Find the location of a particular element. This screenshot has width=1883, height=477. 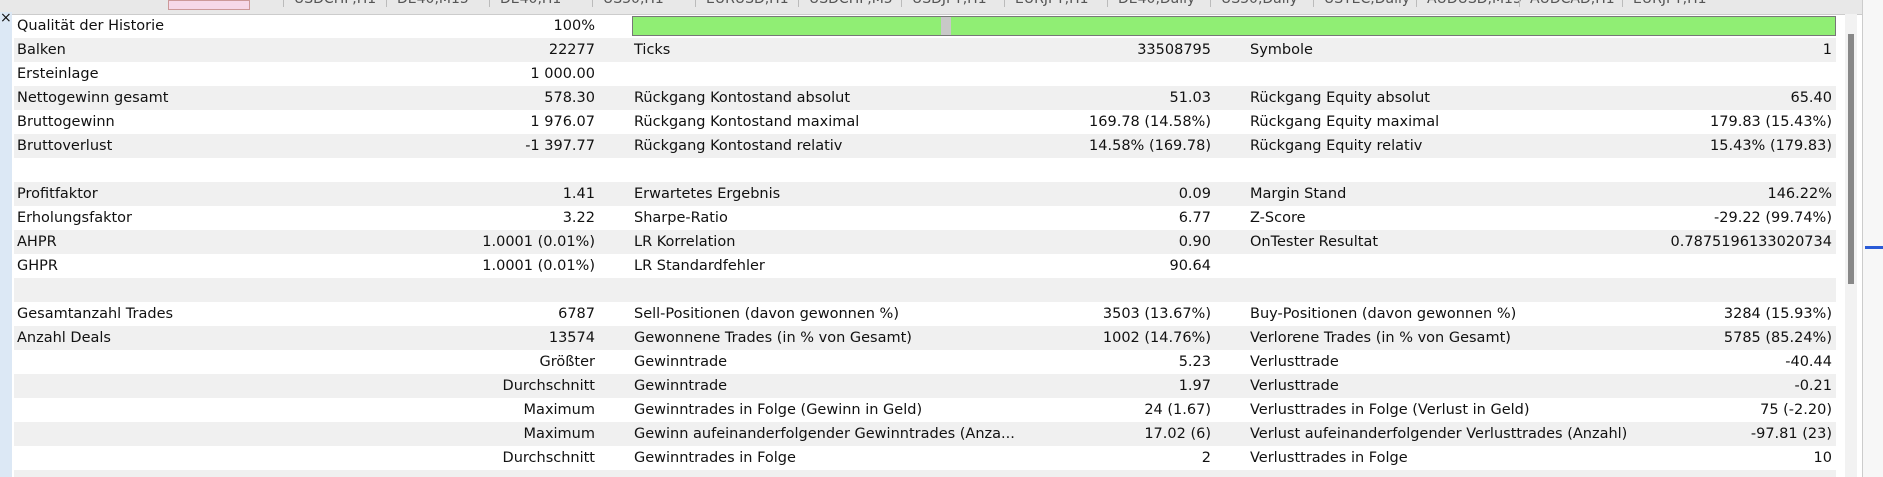

scroll-thumb is located at coordinates (1851, 159).